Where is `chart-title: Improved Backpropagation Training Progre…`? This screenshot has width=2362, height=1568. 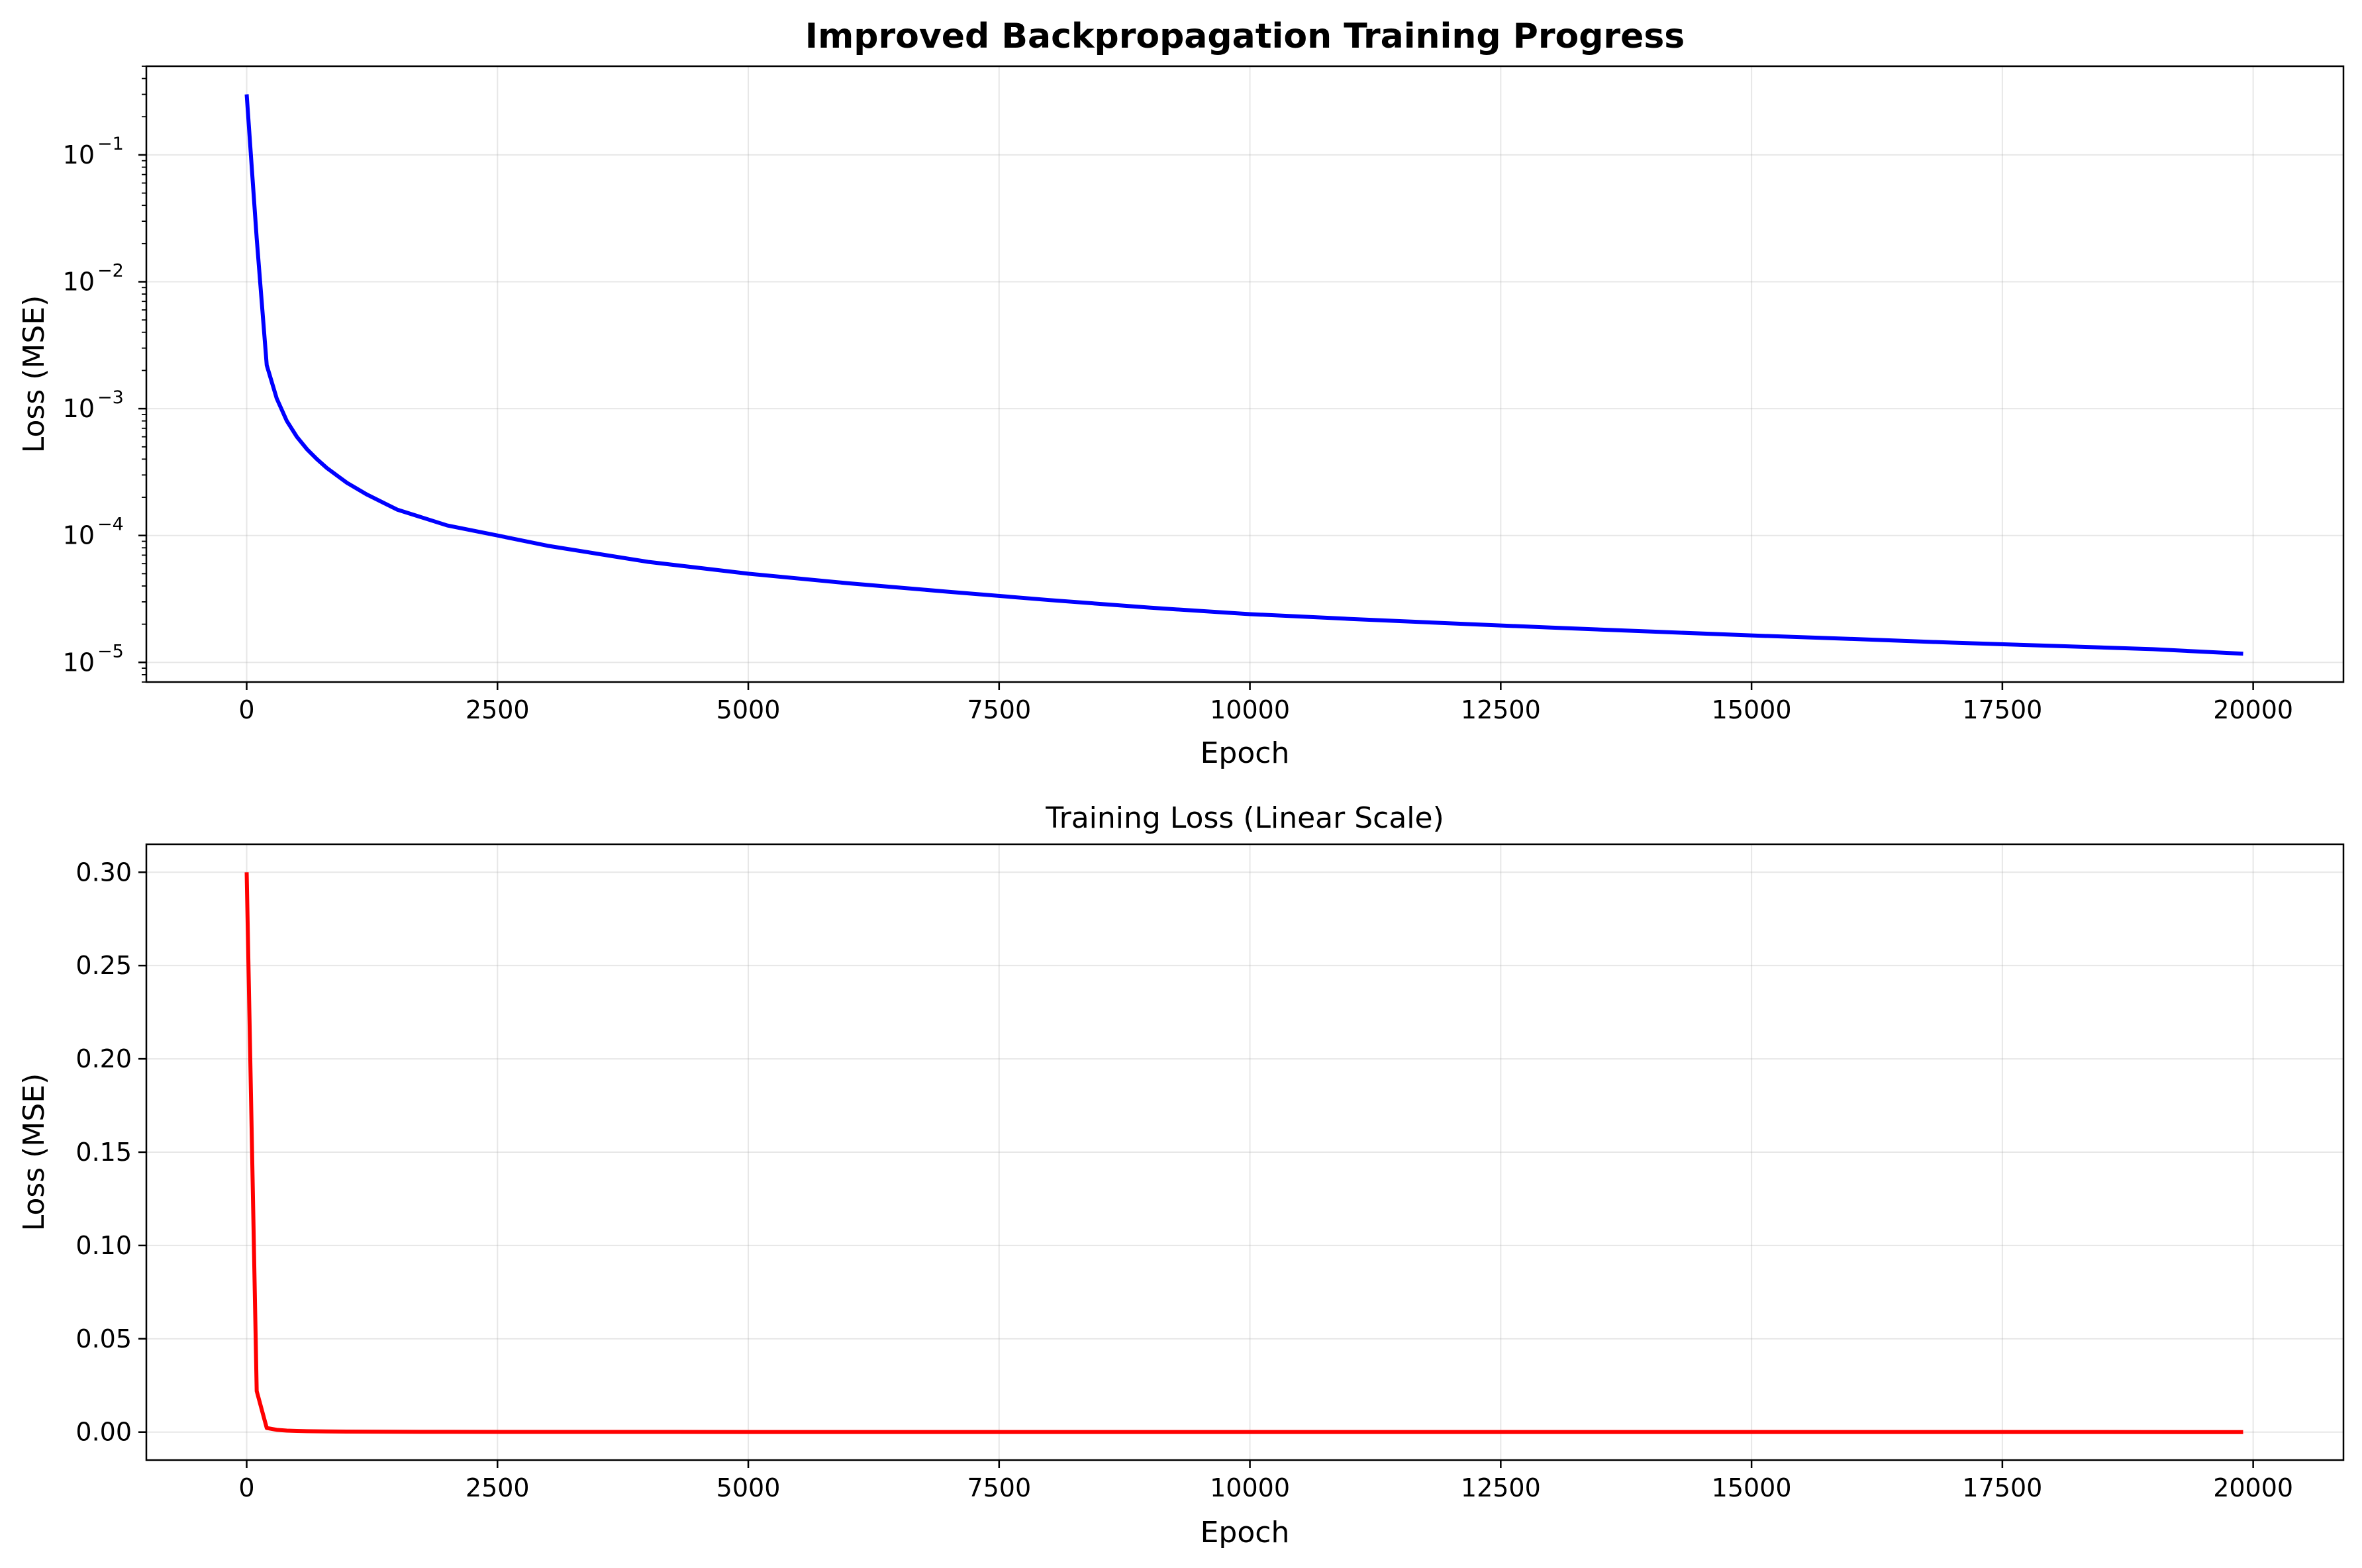 chart-title: Improved Backpropagation Training Progre… is located at coordinates (1245, 36).